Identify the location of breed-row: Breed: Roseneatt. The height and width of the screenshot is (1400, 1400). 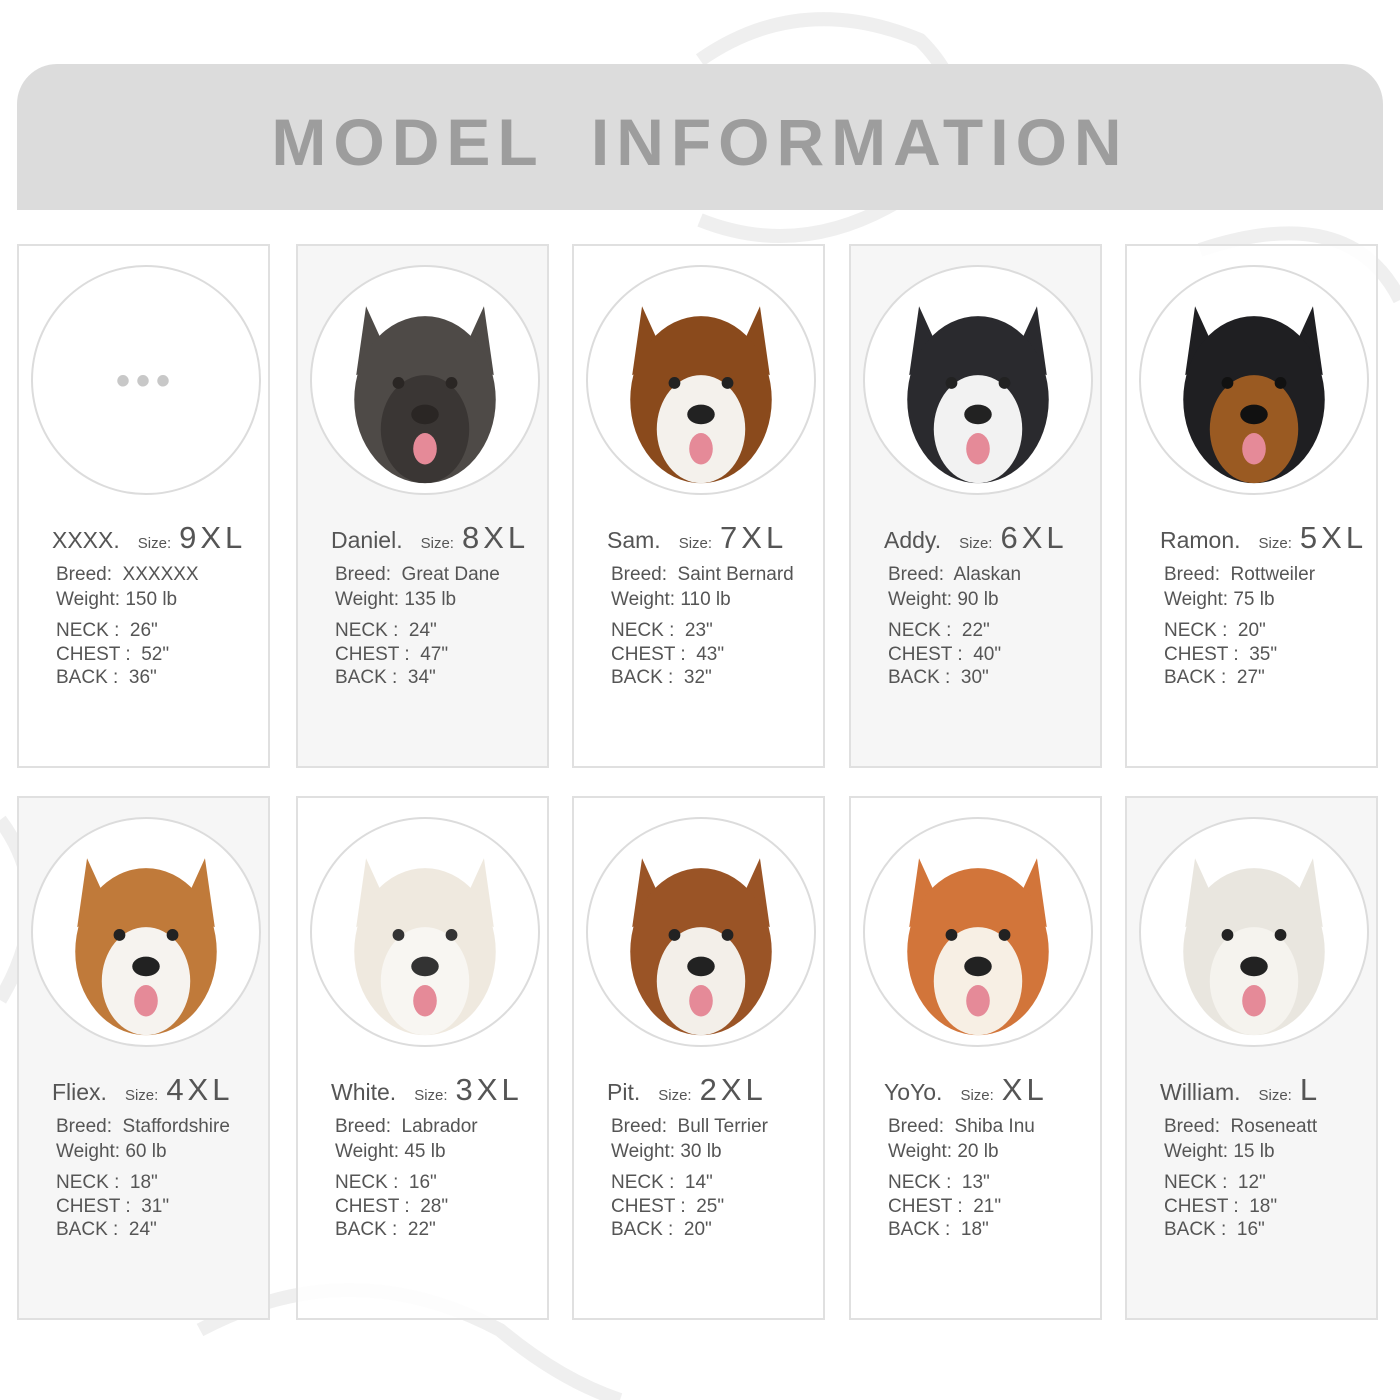
(1240, 1126).